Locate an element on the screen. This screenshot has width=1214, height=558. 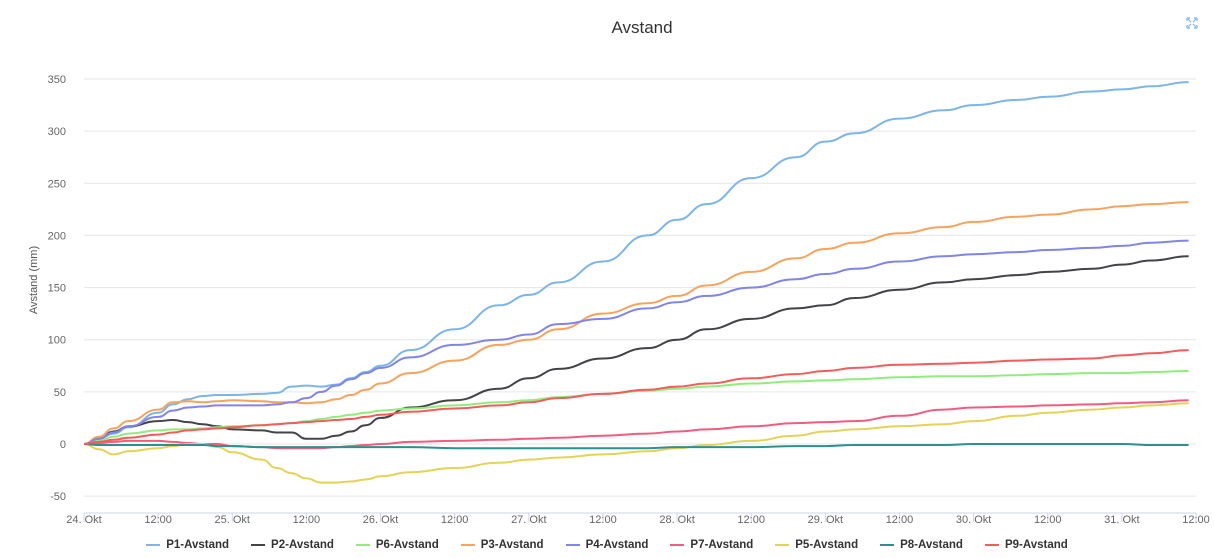
series-line-p8-avstand is located at coordinates (636, 446).